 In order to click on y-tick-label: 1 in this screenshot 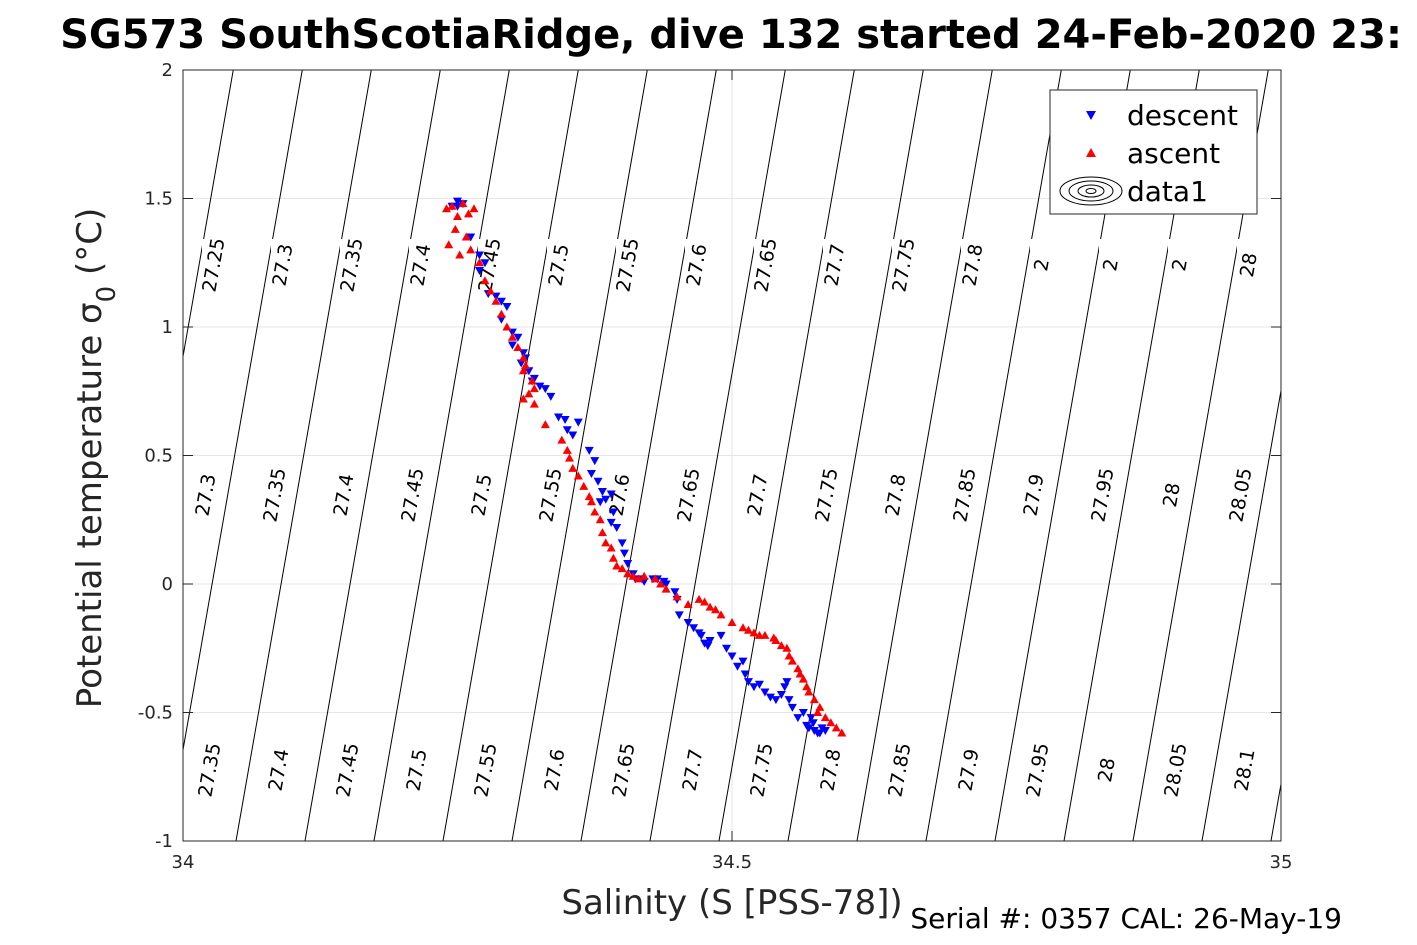, I will do `click(167, 327)`.